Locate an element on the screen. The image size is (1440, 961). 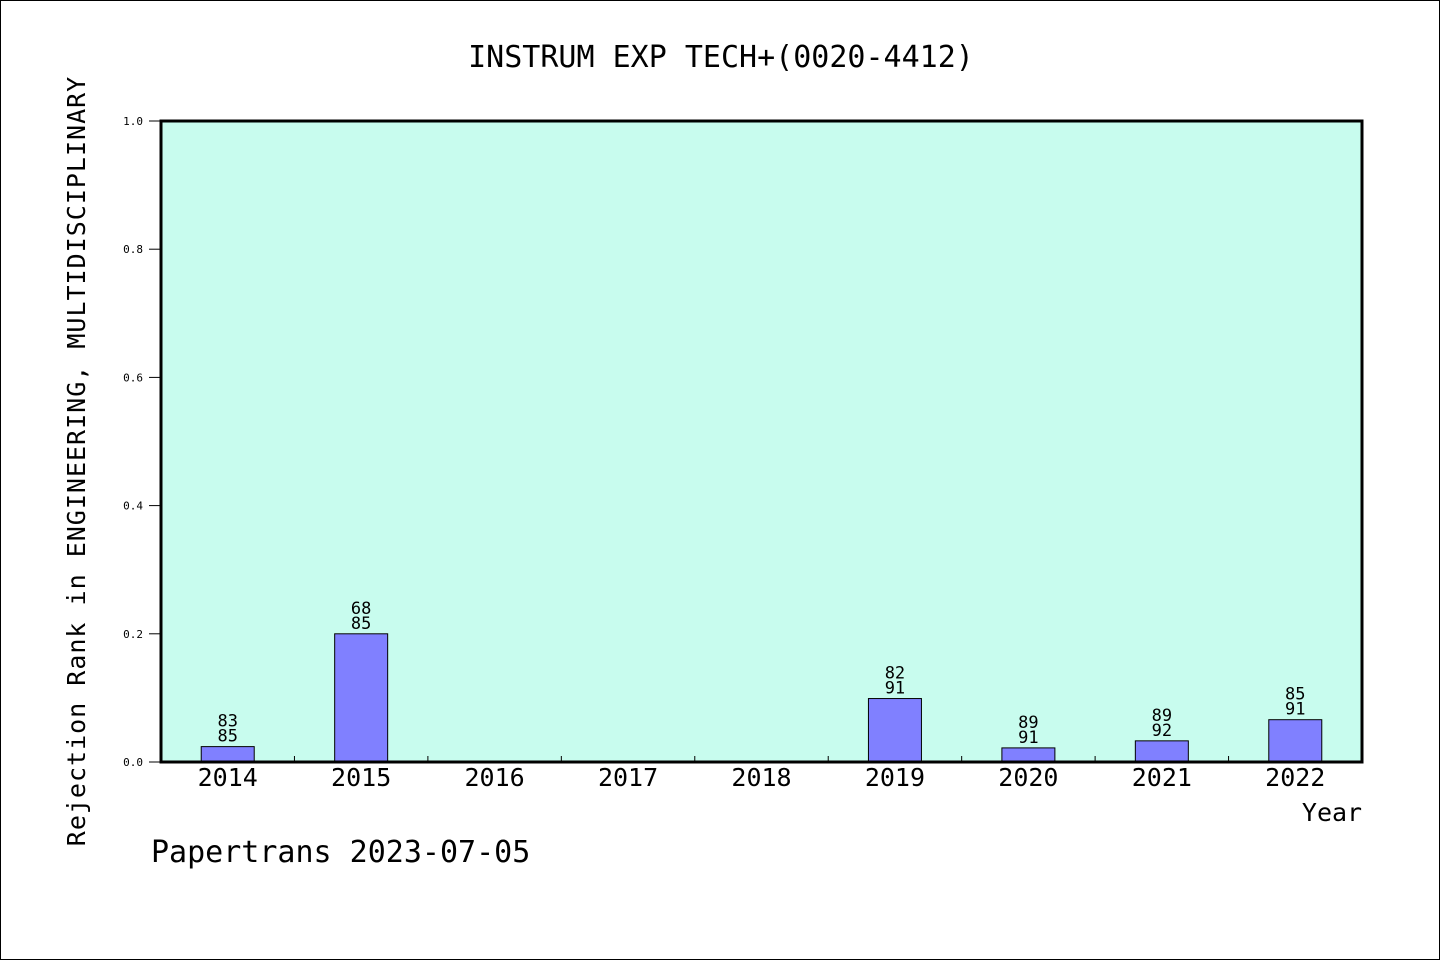
chart-title: INSTRUM EXP TECH+(0020-4412) is located at coordinates (721, 57).